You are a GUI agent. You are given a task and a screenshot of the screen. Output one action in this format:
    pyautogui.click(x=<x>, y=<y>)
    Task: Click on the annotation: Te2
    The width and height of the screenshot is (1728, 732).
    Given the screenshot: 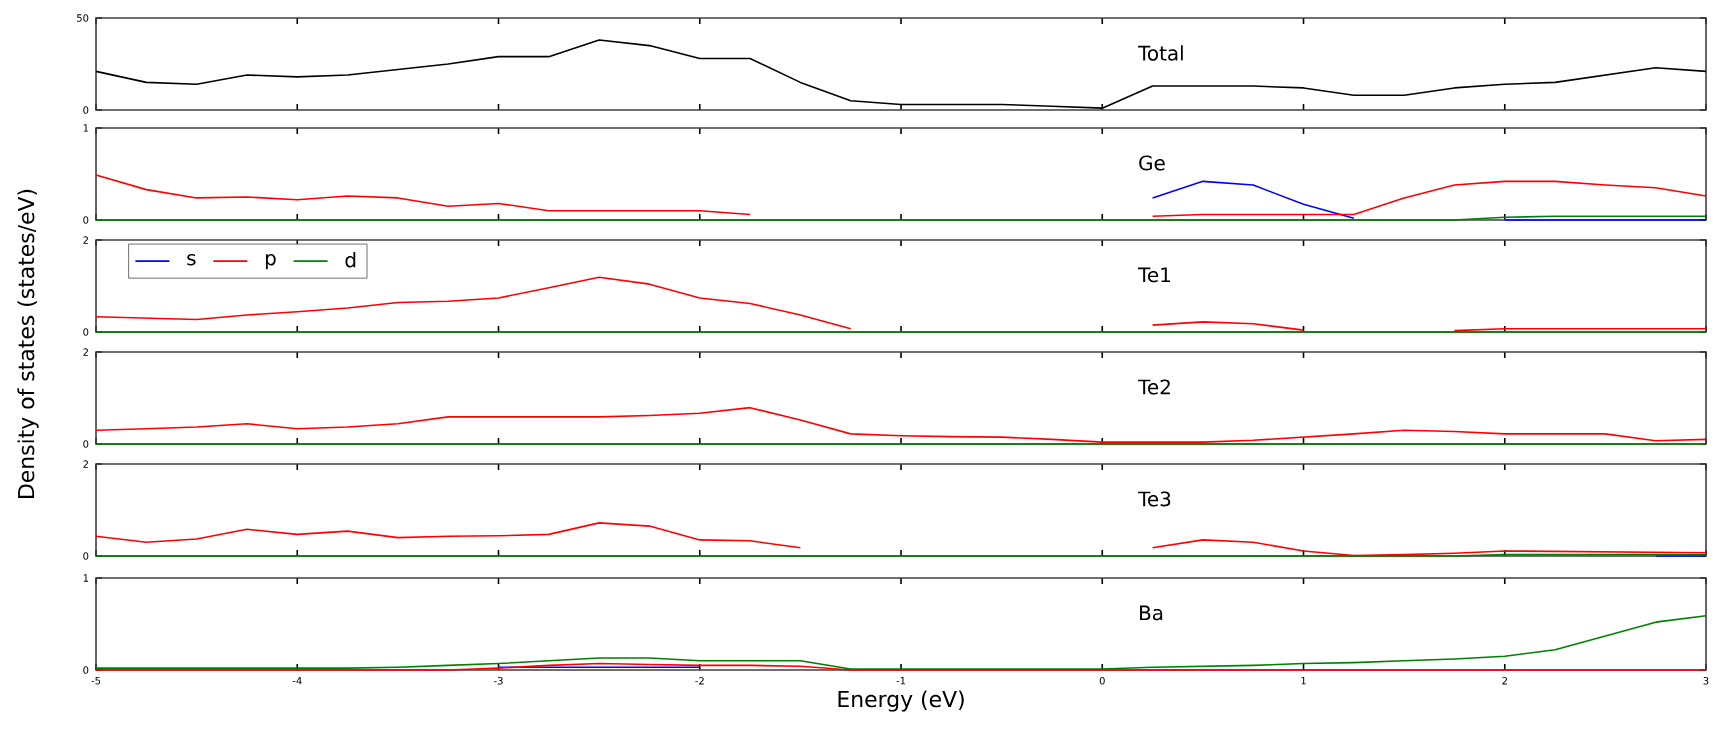 What is the action you would take?
    pyautogui.click(x=1154, y=387)
    